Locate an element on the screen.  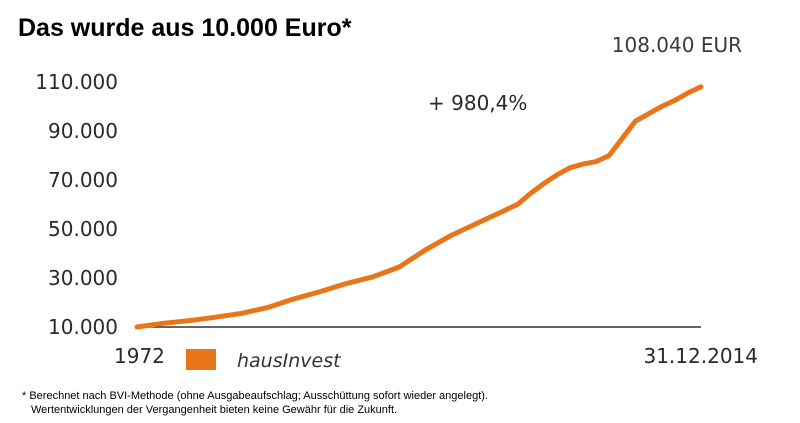
y-tick-label: 10.000 is located at coordinates (83, 327).